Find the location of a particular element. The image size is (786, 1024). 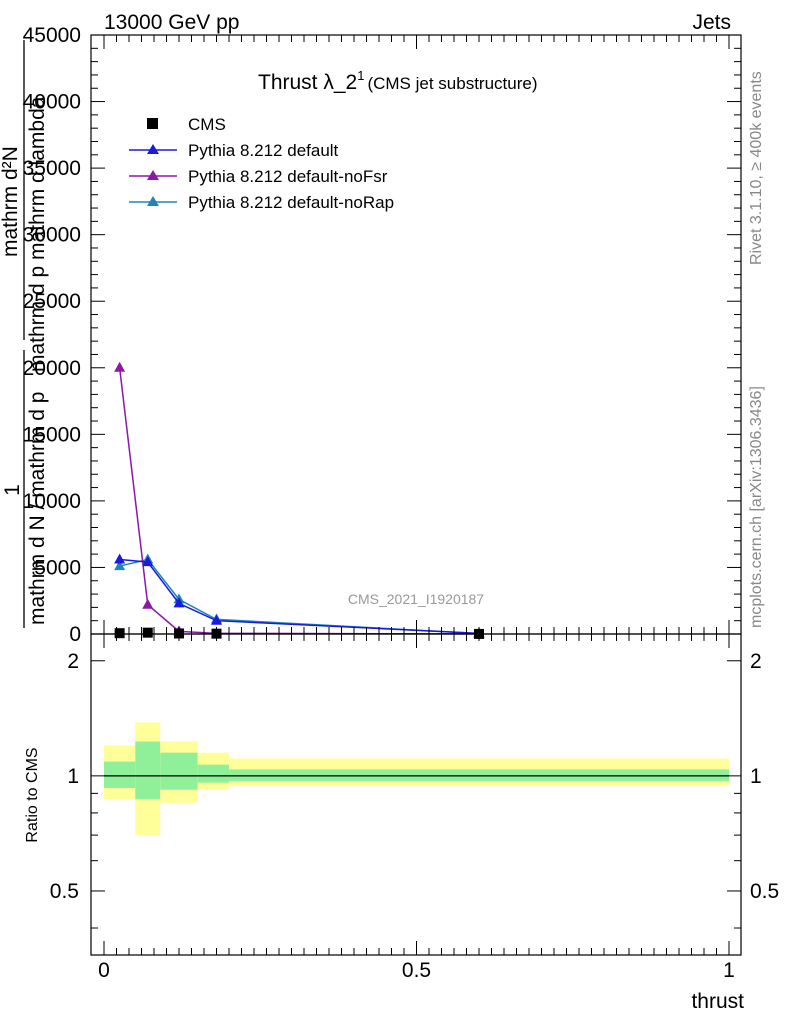

x-tick-label: 1 is located at coordinates (729, 970).